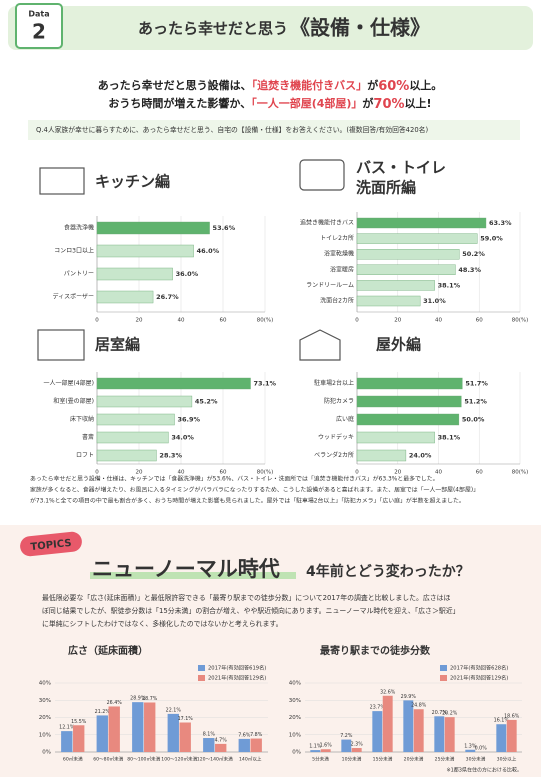 This screenshot has height=777, width=541. Describe the element at coordinates (295, 684) in the screenshot. I see `y-tick-label: 40%` at that location.